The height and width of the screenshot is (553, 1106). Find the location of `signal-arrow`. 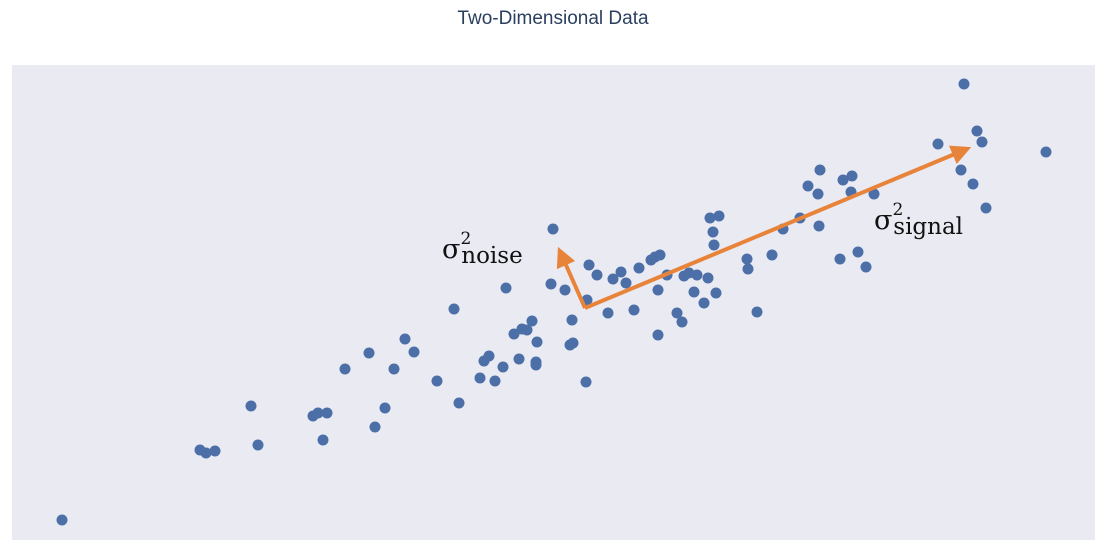

signal-arrow is located at coordinates (778, 227).